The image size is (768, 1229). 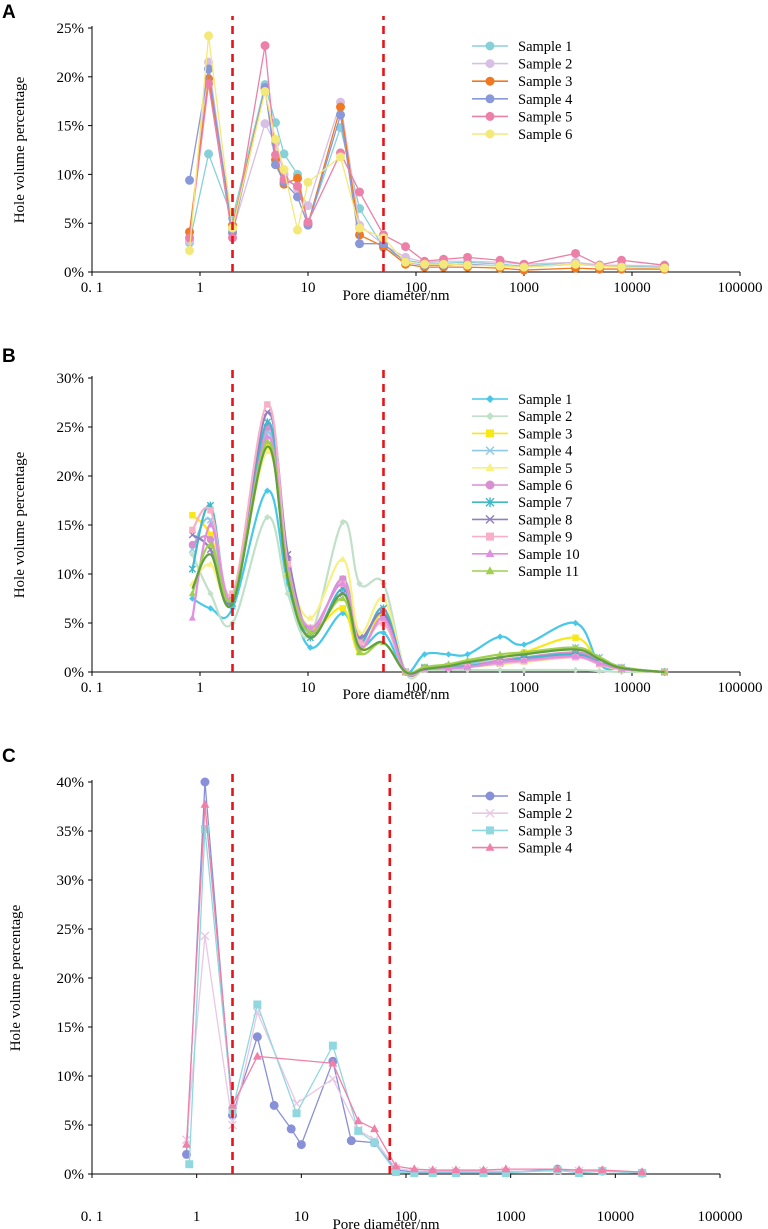 I want to click on x-tick-label: 1000, so click(x=524, y=288).